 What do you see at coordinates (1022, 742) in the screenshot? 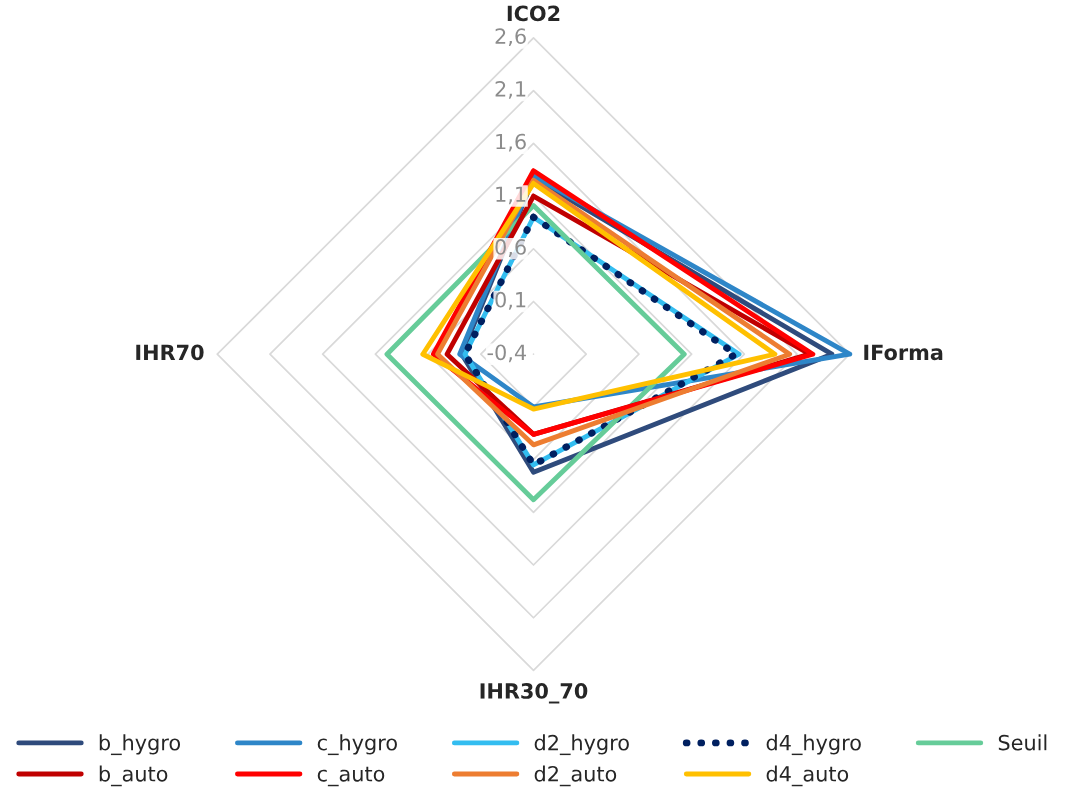
I see `legend-label: Seuil` at bounding box center [1022, 742].